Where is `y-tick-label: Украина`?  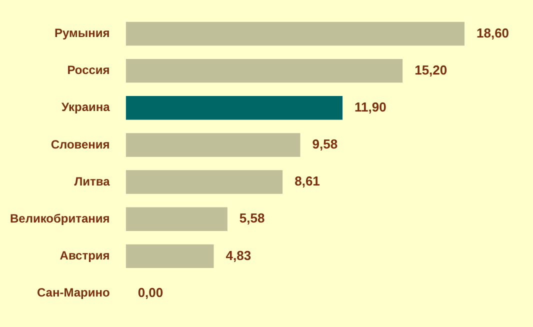
y-tick-label: Украина is located at coordinates (85, 107).